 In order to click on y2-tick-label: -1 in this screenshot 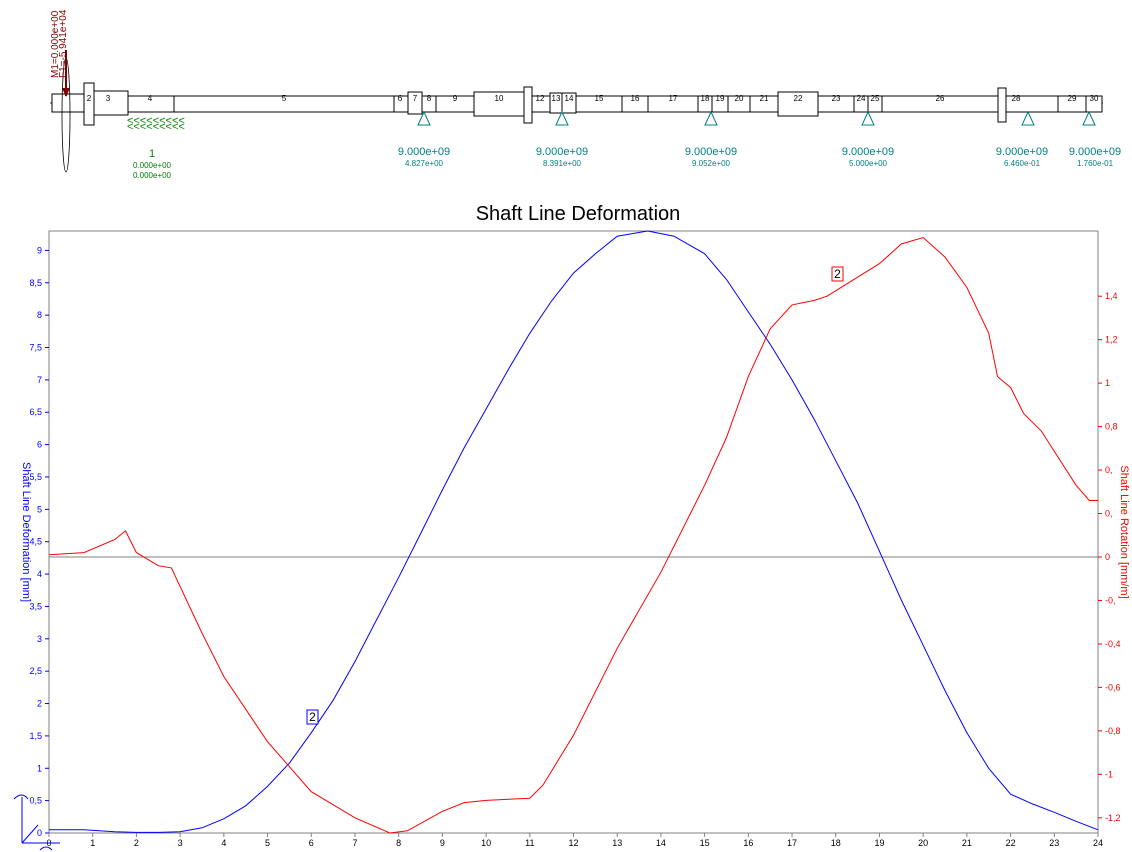, I will do `click(1109, 774)`.